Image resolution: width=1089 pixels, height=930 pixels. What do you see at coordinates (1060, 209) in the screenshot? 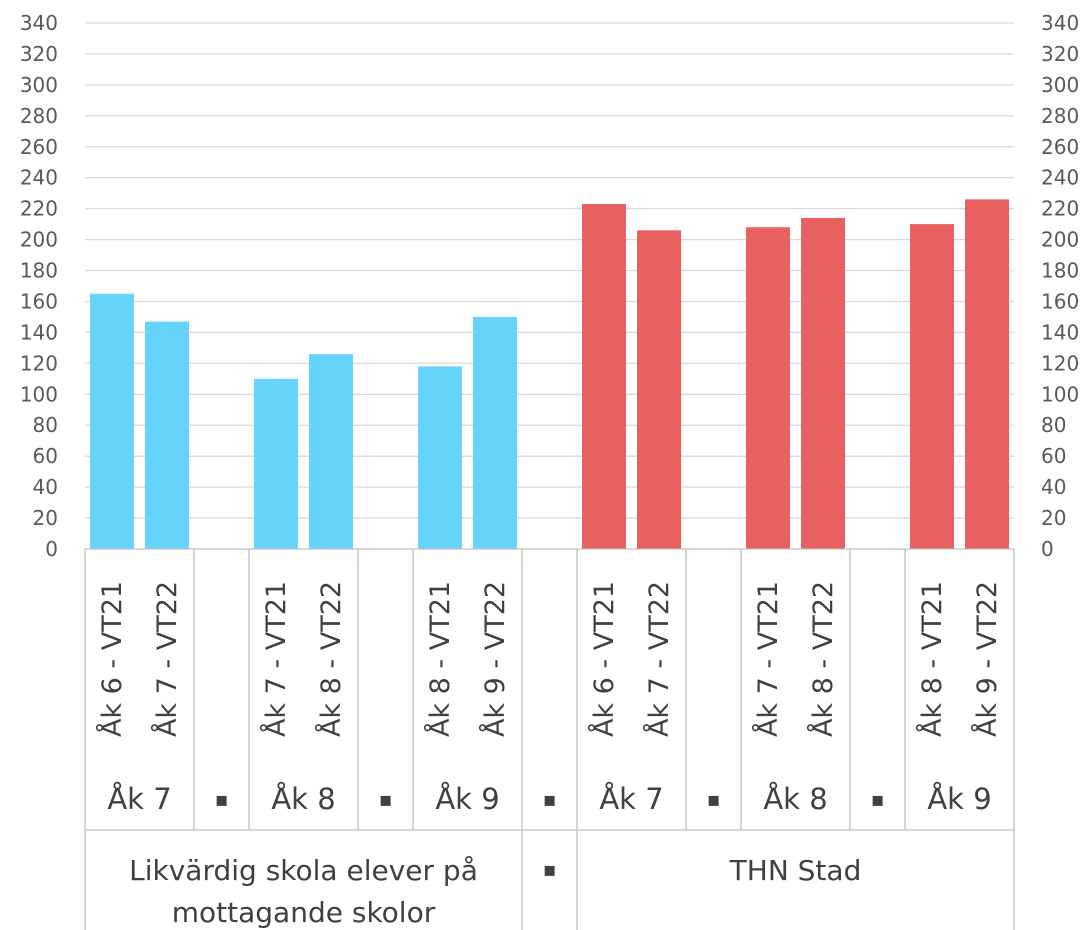
I see `y2-tick-label: 220` at bounding box center [1060, 209].